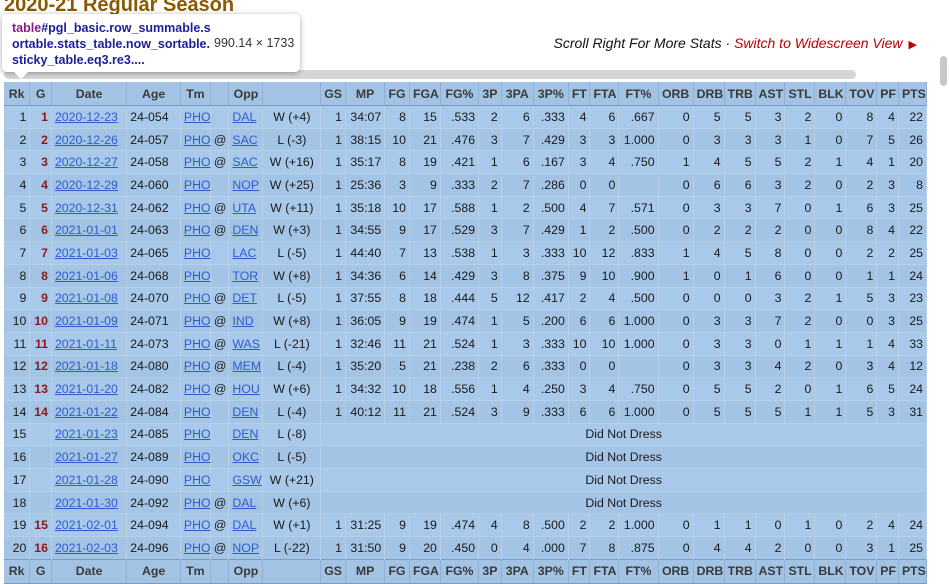  What do you see at coordinates (86, 252) in the screenshot?
I see `date-cell-link: 2021-01-03` at bounding box center [86, 252].